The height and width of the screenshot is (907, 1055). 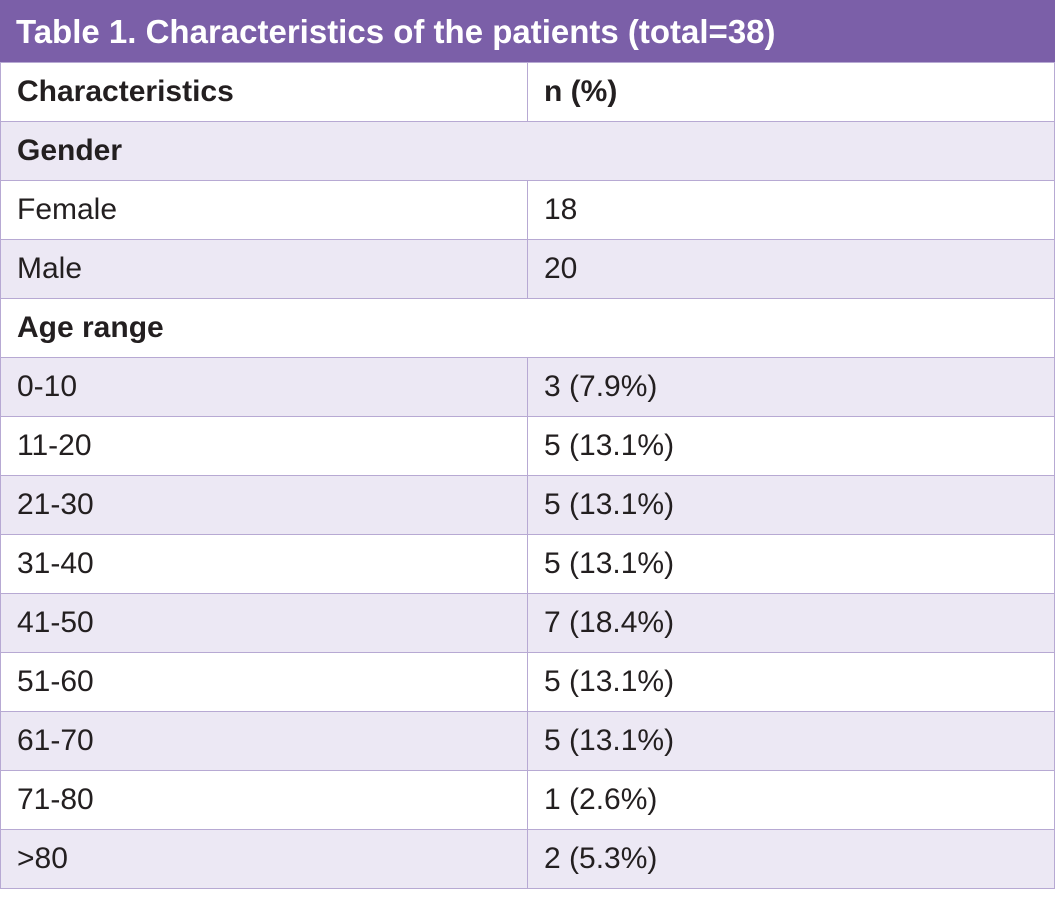 What do you see at coordinates (791, 387) in the screenshot?
I see `value-cell: 3 (7.9%)` at bounding box center [791, 387].